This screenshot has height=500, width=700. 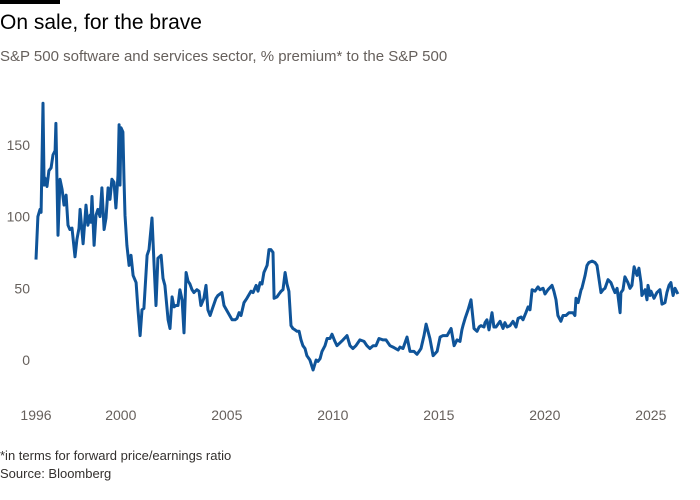 I want to click on x-tick-label: 2025, so click(x=650, y=415).